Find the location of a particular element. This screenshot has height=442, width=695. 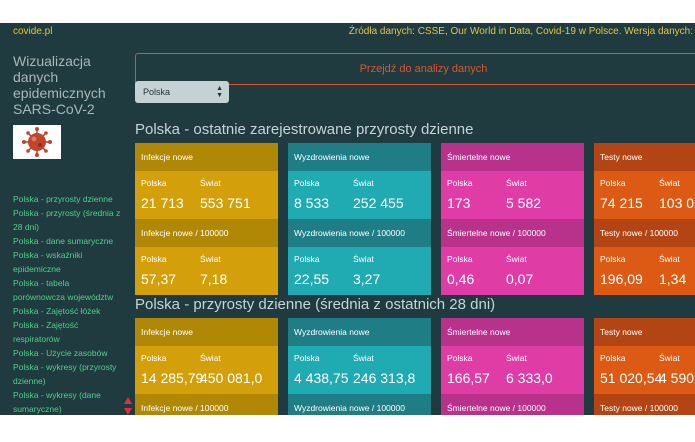

card-body: Polska Świat 21 713 553 751 is located at coordinates (206, 195).